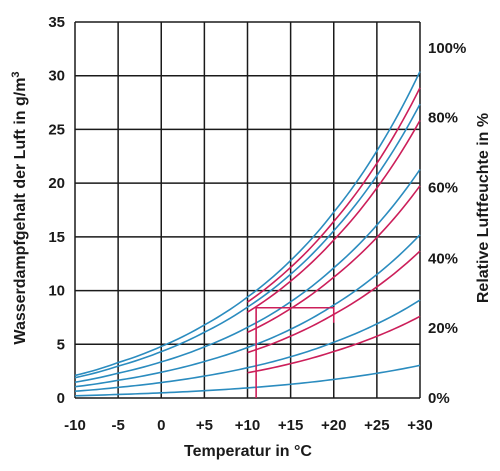 Image resolution: width=500 pixels, height=471 pixels. What do you see at coordinates (333, 425) in the screenshot?
I see `x-tick-label: +20` at bounding box center [333, 425].